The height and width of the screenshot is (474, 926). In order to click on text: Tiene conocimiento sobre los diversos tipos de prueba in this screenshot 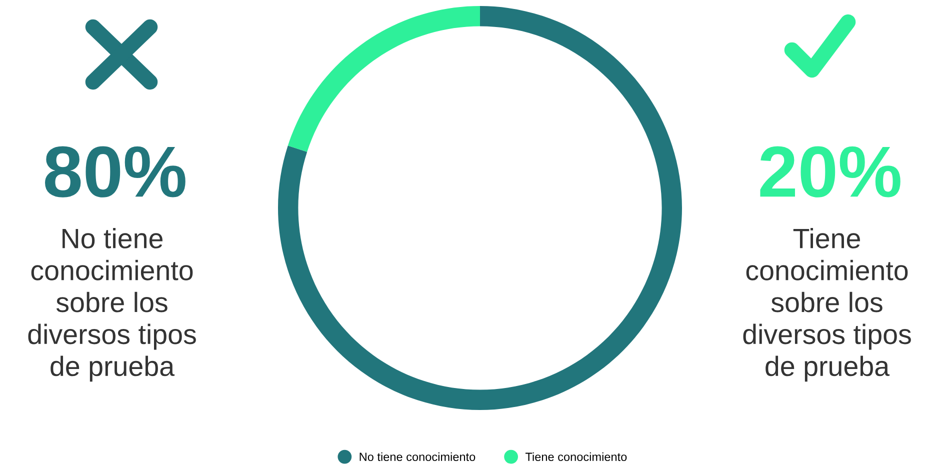, I will do `click(827, 305)`.